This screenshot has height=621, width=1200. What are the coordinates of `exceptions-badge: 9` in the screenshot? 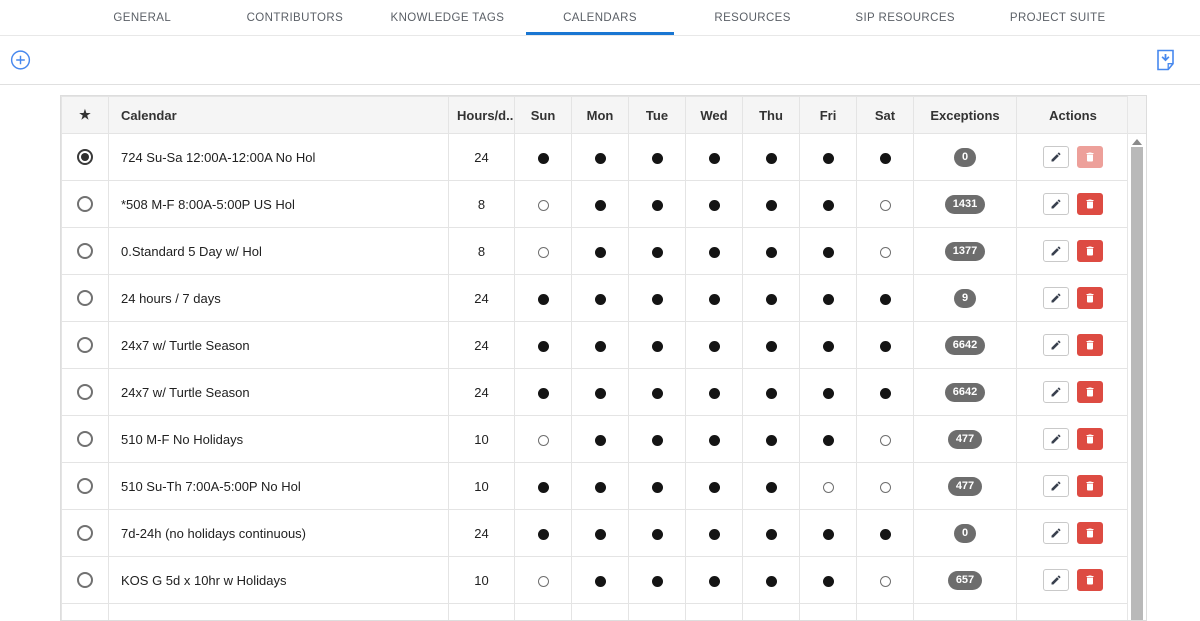 It's located at (965, 298).